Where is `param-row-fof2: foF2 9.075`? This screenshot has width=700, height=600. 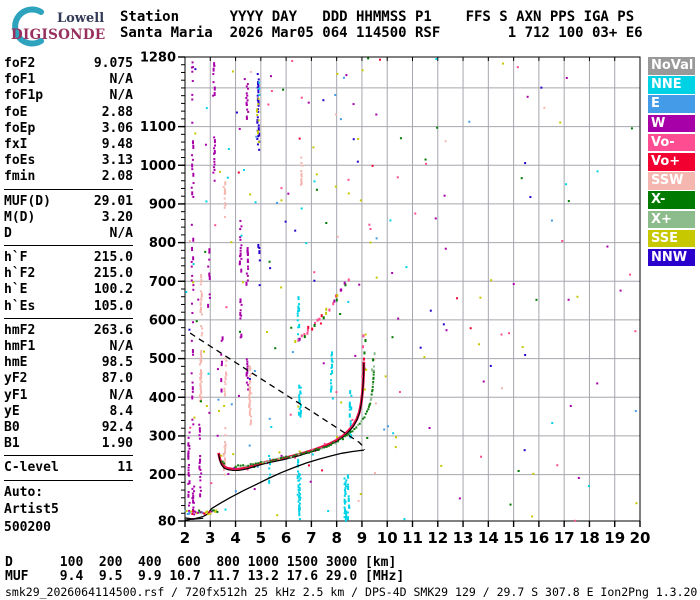 param-row-fof2: foF2 9.075 is located at coordinates (68, 64).